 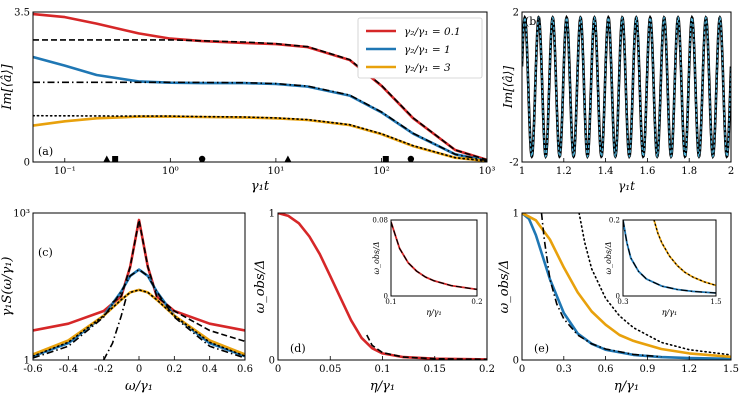 What do you see at coordinates (260, 186) in the screenshot?
I see `panel-a-xlabel: γ₁t` at bounding box center [260, 186].